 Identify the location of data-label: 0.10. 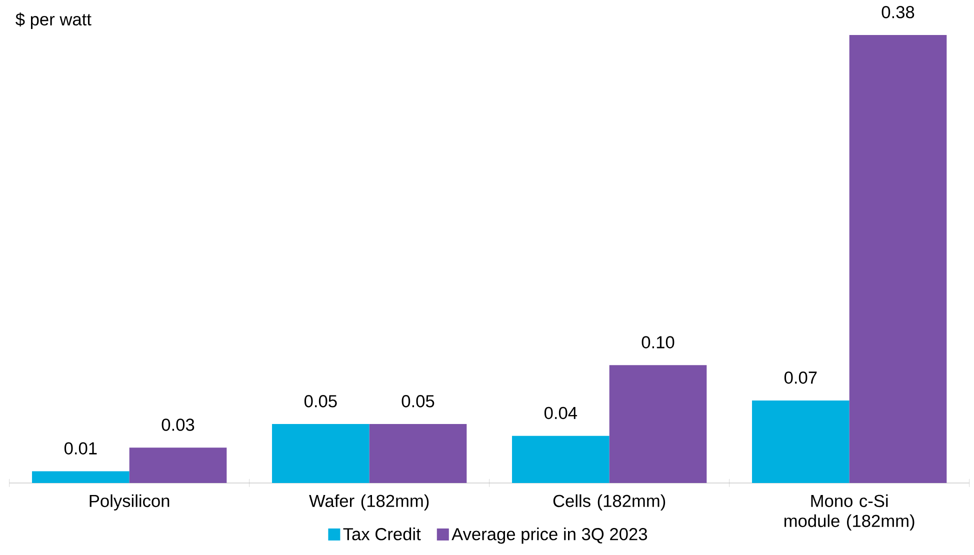
(658, 342).